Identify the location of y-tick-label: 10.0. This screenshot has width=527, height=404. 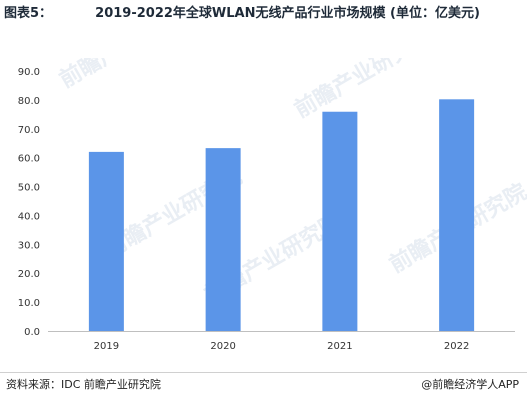
(29, 303).